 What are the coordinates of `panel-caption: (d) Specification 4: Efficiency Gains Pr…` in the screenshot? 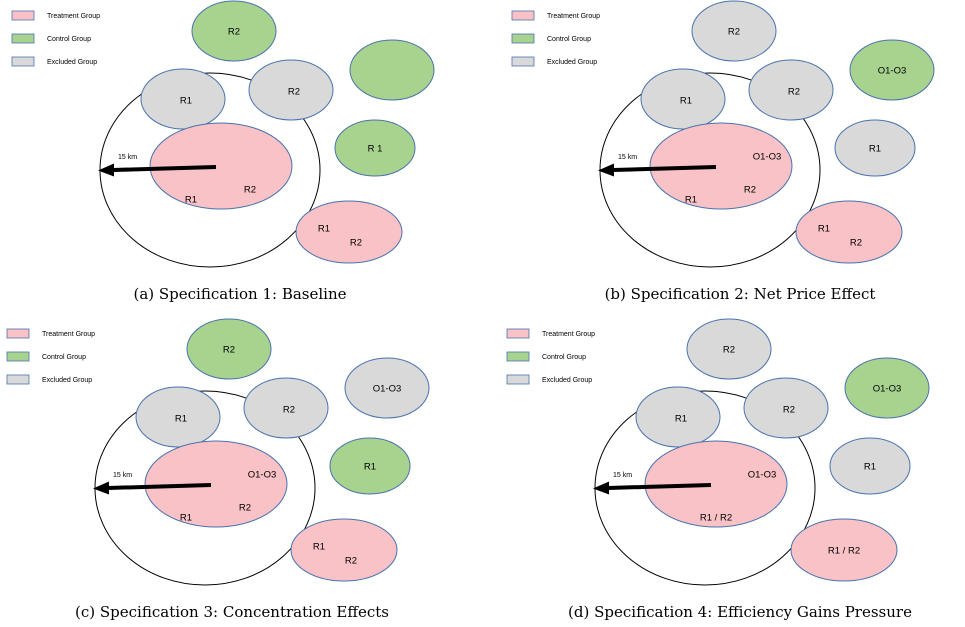 It's located at (740, 612).